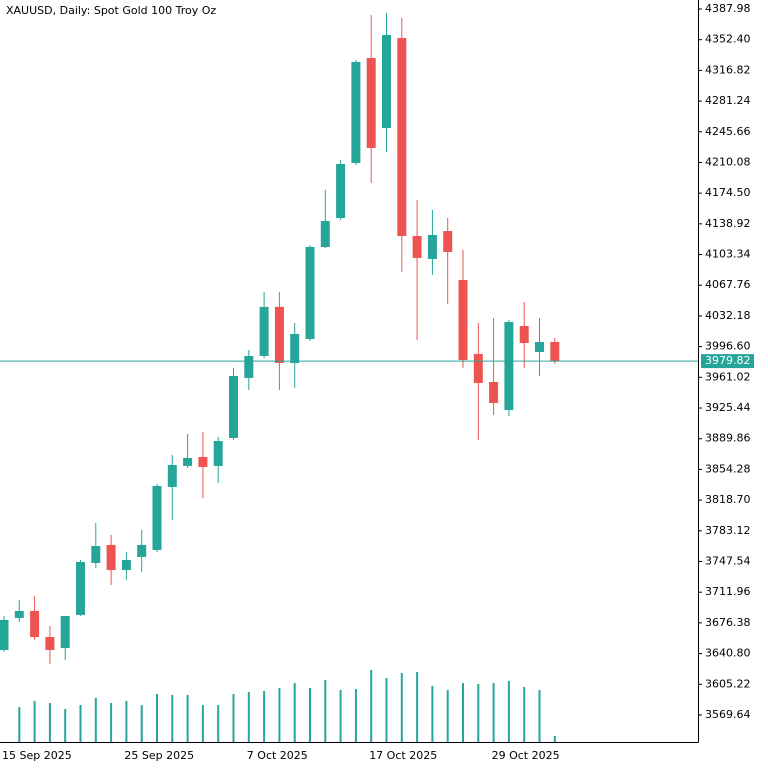 Image resolution: width=768 pixels, height=772 pixels. Describe the element at coordinates (728, 254) in the screenshot. I see `y-tick-label: 4103.34` at that location.